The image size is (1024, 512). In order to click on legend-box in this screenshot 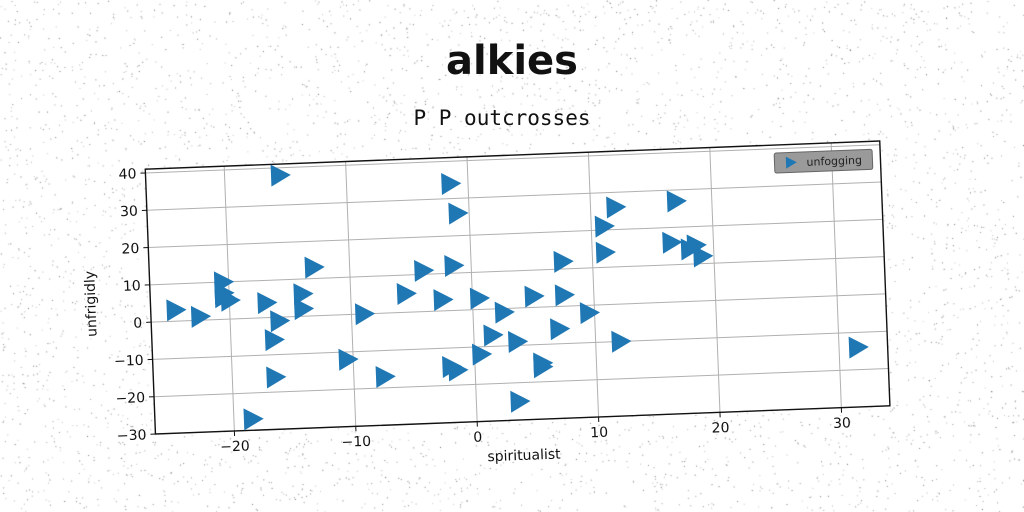, I will do `click(823, 161)`.